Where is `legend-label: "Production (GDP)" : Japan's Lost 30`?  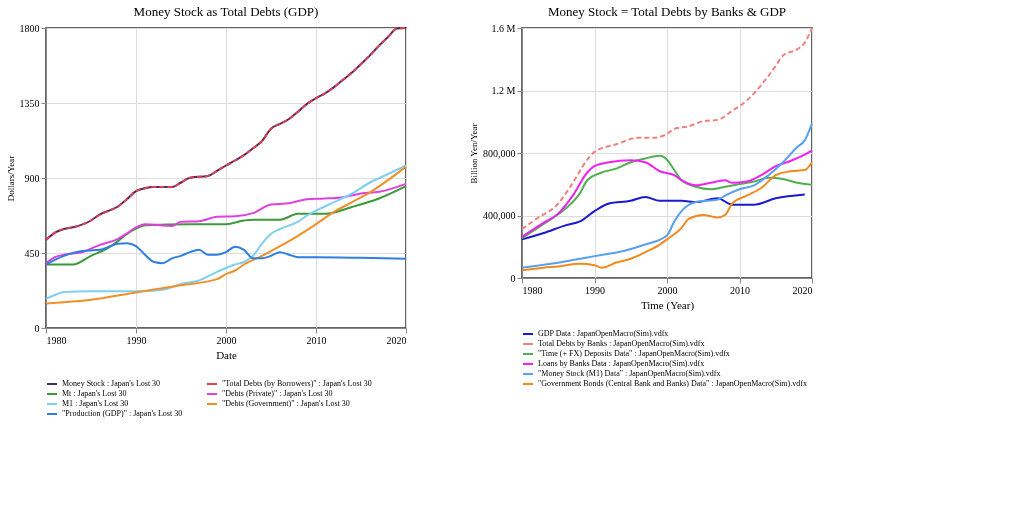
legend-label: "Production (GDP)" : Japan's Lost 30 is located at coordinates (122, 413).